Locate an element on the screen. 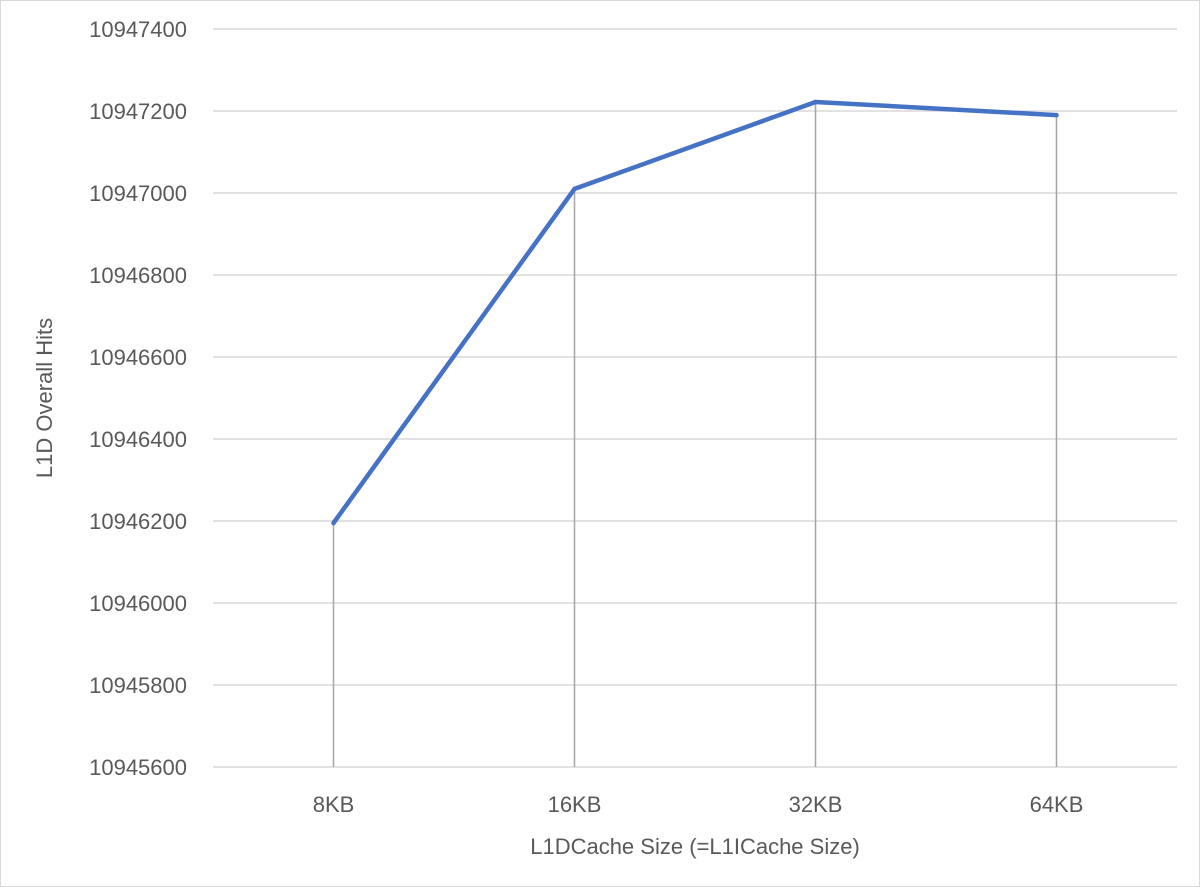 This screenshot has width=1200, height=887. x-tick-label: 16KB is located at coordinates (575, 804).